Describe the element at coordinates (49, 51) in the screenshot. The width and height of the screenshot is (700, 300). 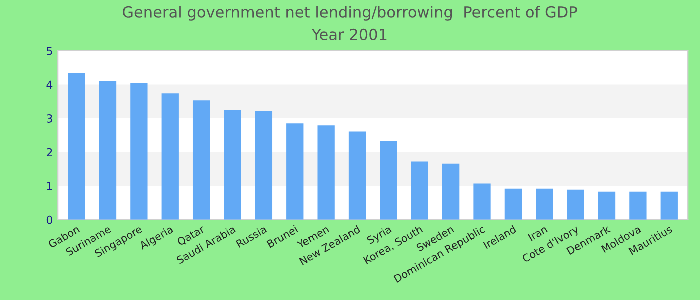
I see `y-tick-label: 5` at that location.